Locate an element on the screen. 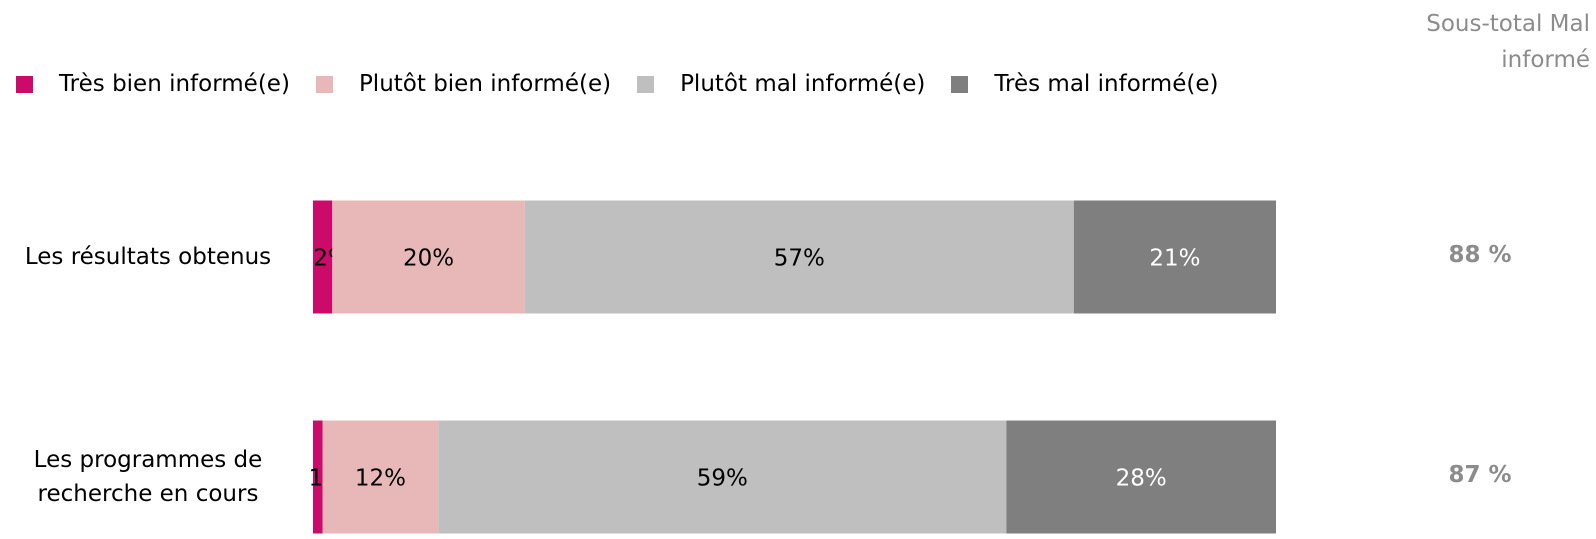  legend-item: Très bien informé(e) is located at coordinates (153, 84).